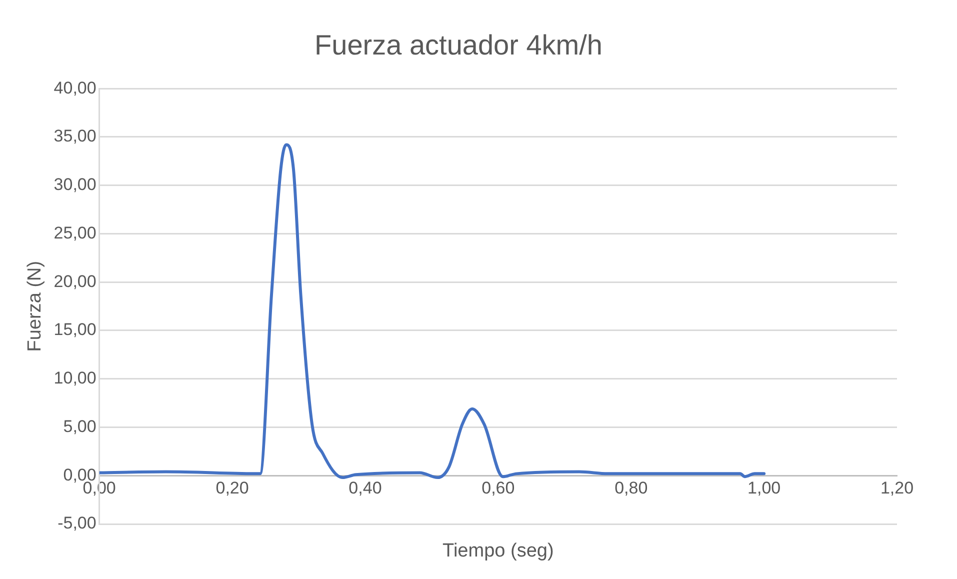 Image resolution: width=957 pixels, height=579 pixels. What do you see at coordinates (75, 378) in the screenshot?
I see `y-tick-label: 10,00` at bounding box center [75, 378].